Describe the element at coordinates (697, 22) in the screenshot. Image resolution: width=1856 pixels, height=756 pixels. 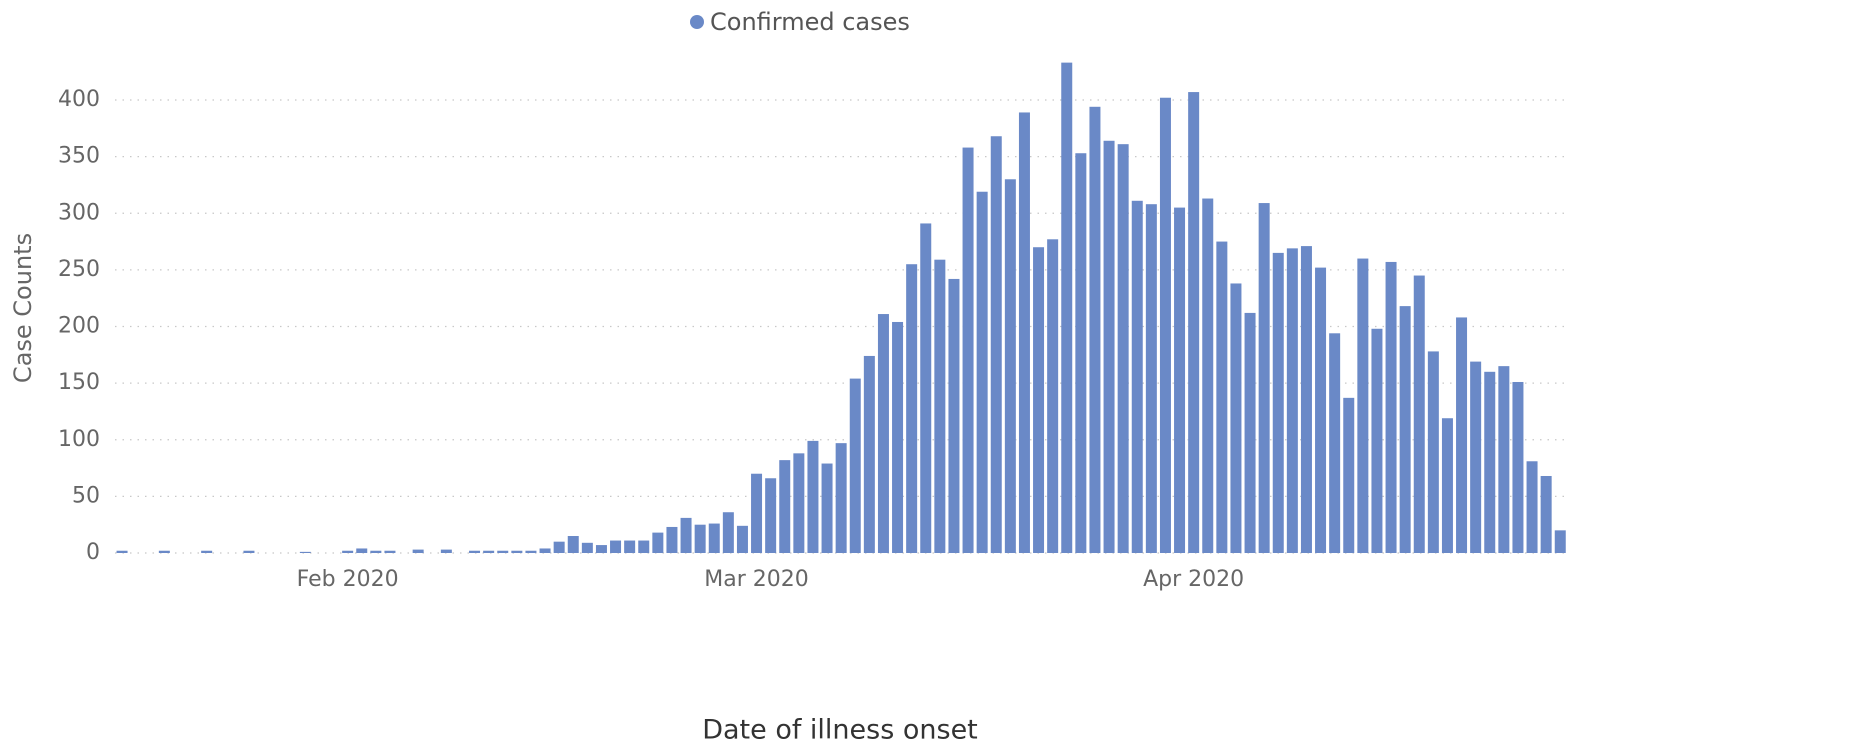
I see `legend-marker` at that location.